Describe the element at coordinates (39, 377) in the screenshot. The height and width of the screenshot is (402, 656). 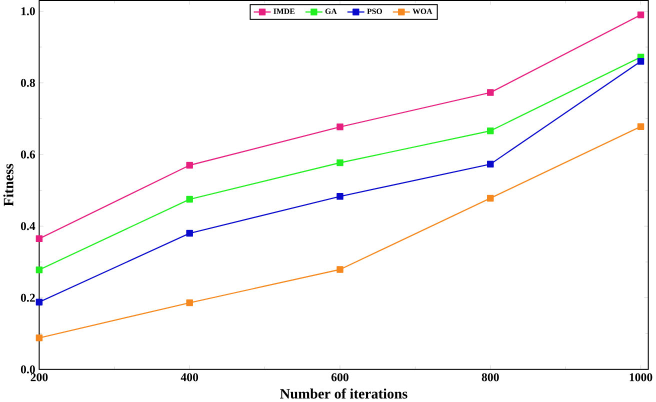
I see `x-tick-label: 200` at that location.